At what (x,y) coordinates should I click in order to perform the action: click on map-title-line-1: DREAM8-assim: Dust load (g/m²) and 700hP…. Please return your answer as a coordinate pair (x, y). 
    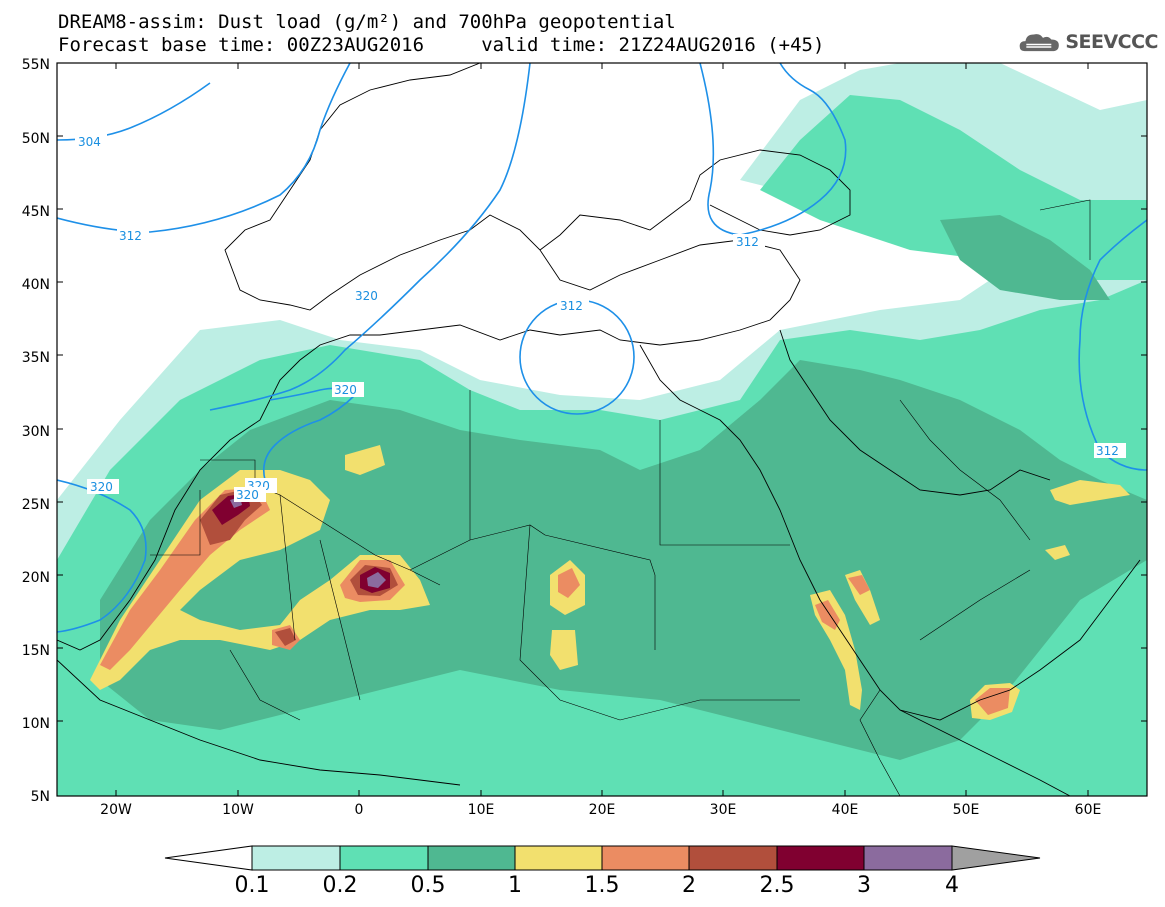
    Looking at the image, I should click on (367, 22).